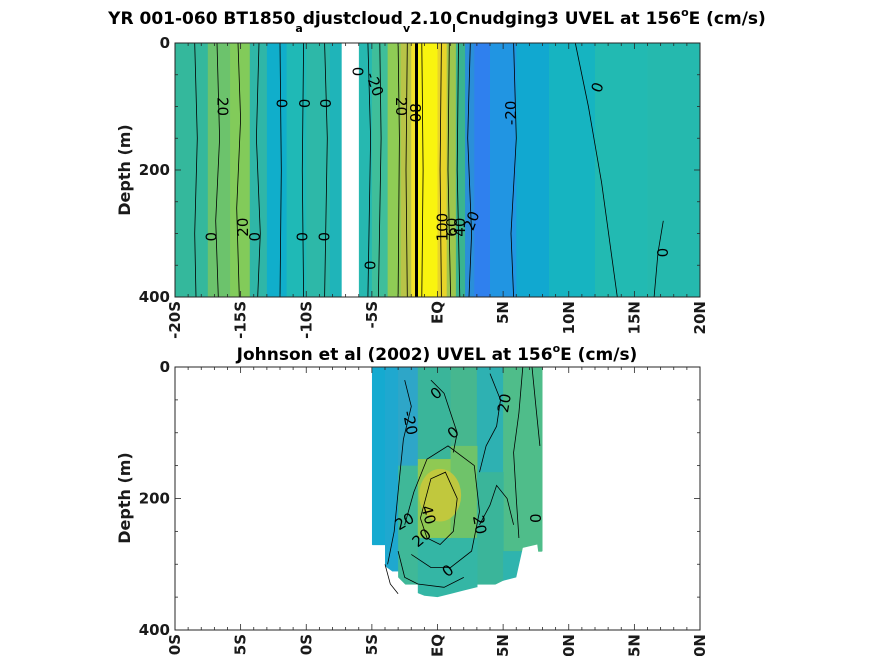 This screenshot has height=656, width=875. I want to click on contour-label-5: 0, so click(305, 104).